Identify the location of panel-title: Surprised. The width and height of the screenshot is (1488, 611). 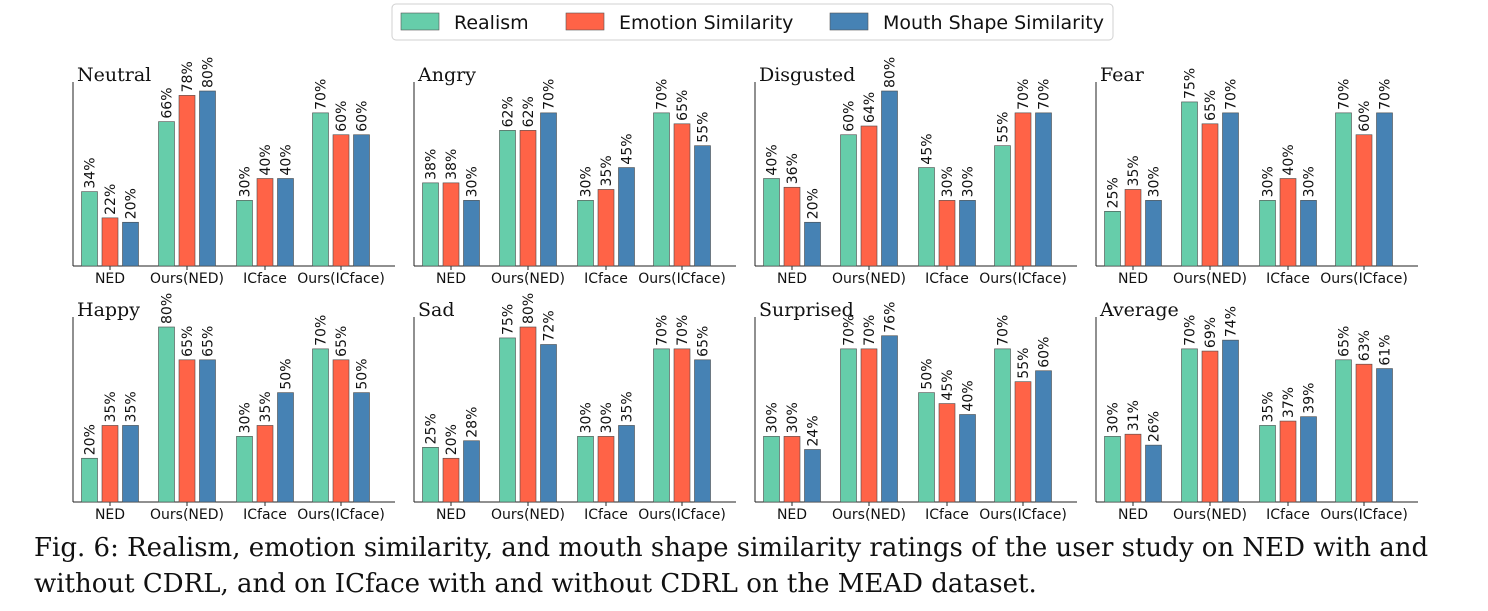
(806, 310).